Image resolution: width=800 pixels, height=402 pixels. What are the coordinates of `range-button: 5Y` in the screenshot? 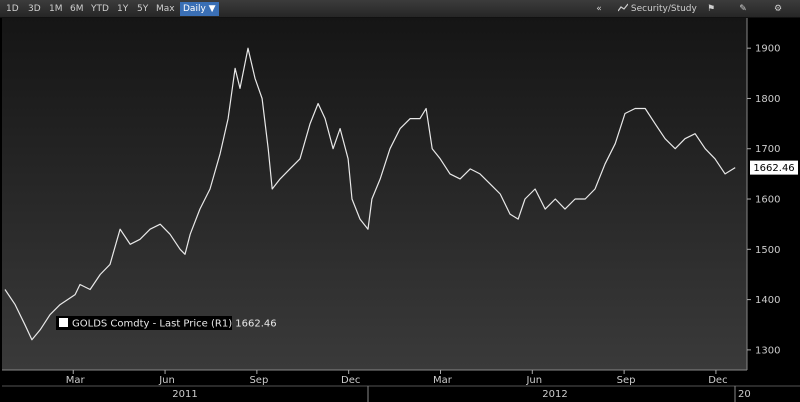 It's located at (143, 9).